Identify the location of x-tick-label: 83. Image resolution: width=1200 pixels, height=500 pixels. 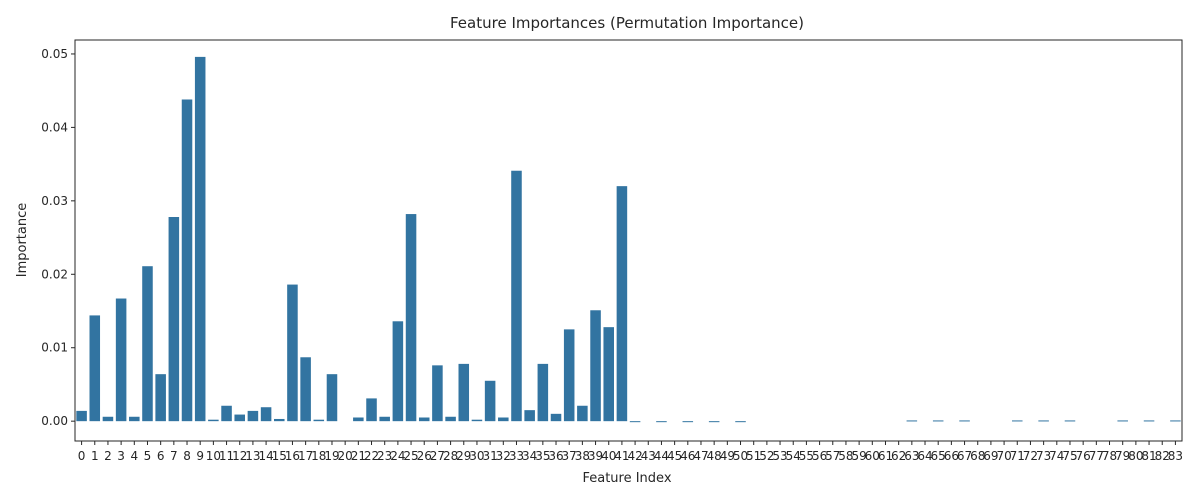
(1175, 456).